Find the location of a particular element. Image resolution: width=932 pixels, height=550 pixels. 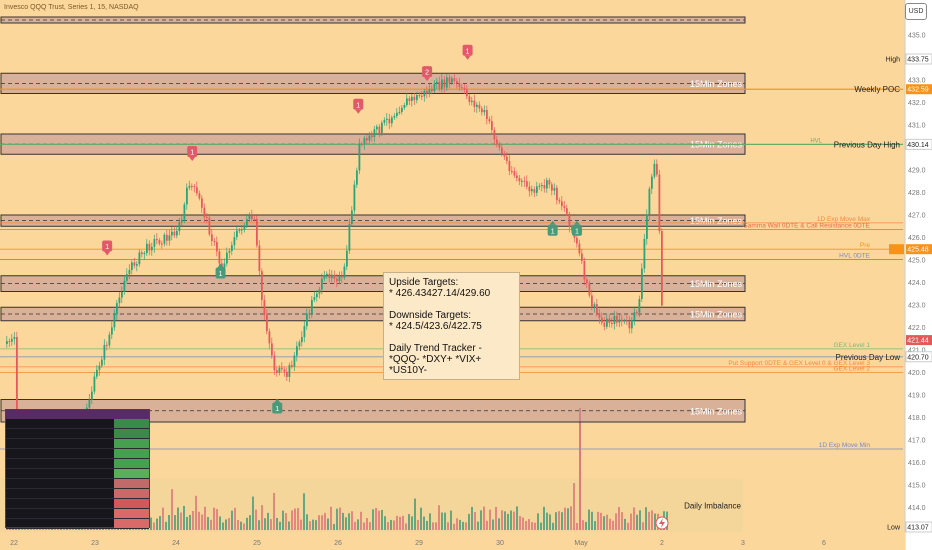

level-label: 1D Exp Move Min is located at coordinates (845, 445).